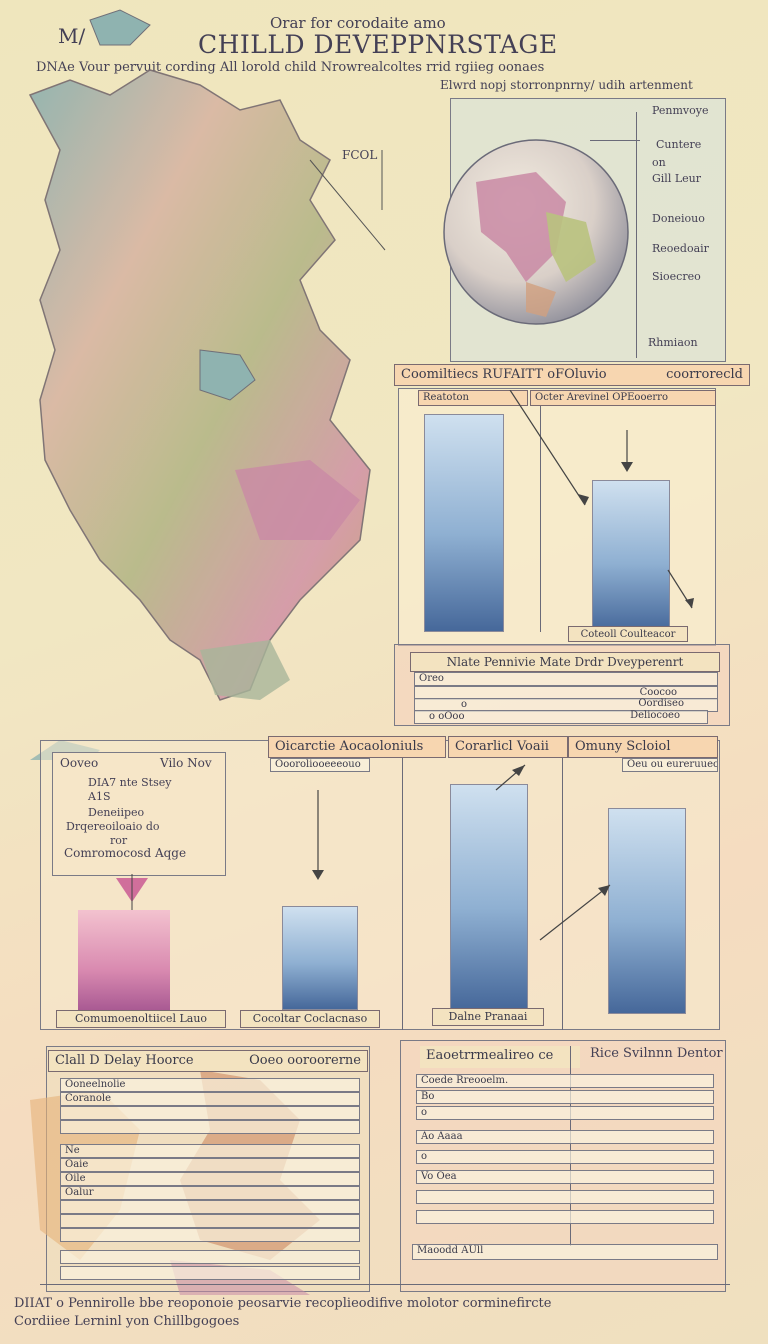 This screenshot has width=768, height=1344. What do you see at coordinates (79, 763) in the screenshot?
I see `info-box-head-left: Ooveo` at bounding box center [79, 763].